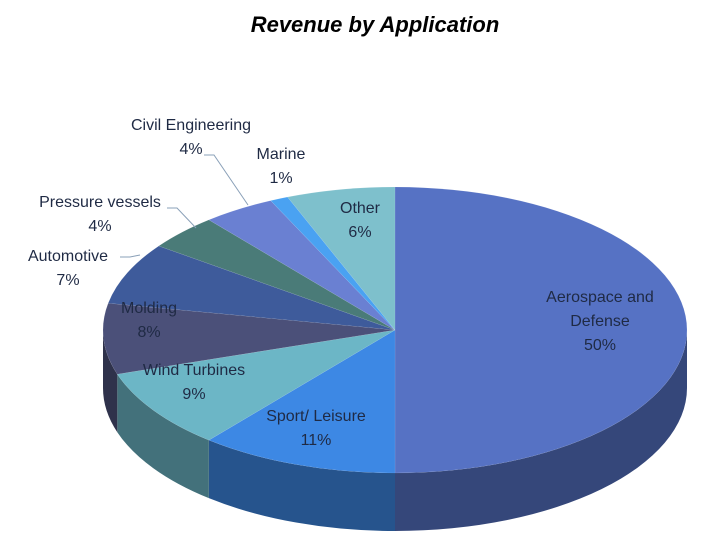  Describe the element at coordinates (600, 345) in the screenshot. I see `label-pct: 50%` at that location.